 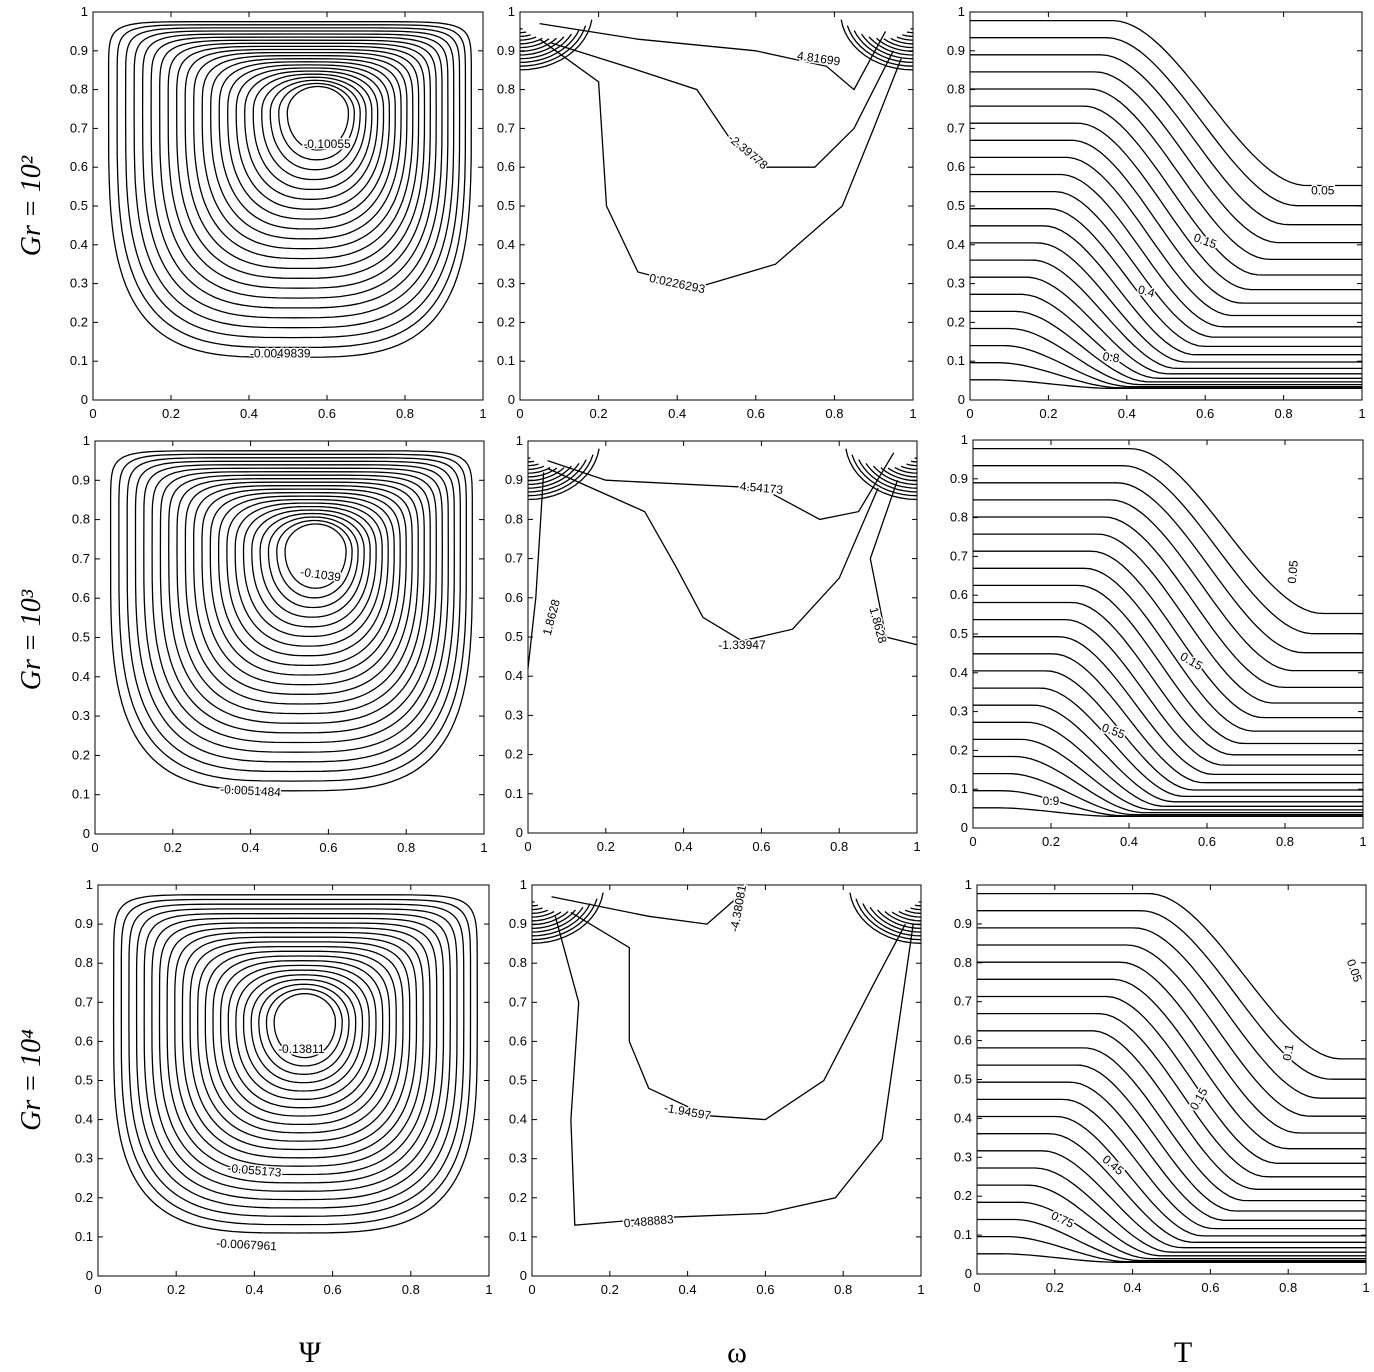 What do you see at coordinates (969, 413) in the screenshot?
I see `x-tick-label: 0` at bounding box center [969, 413].